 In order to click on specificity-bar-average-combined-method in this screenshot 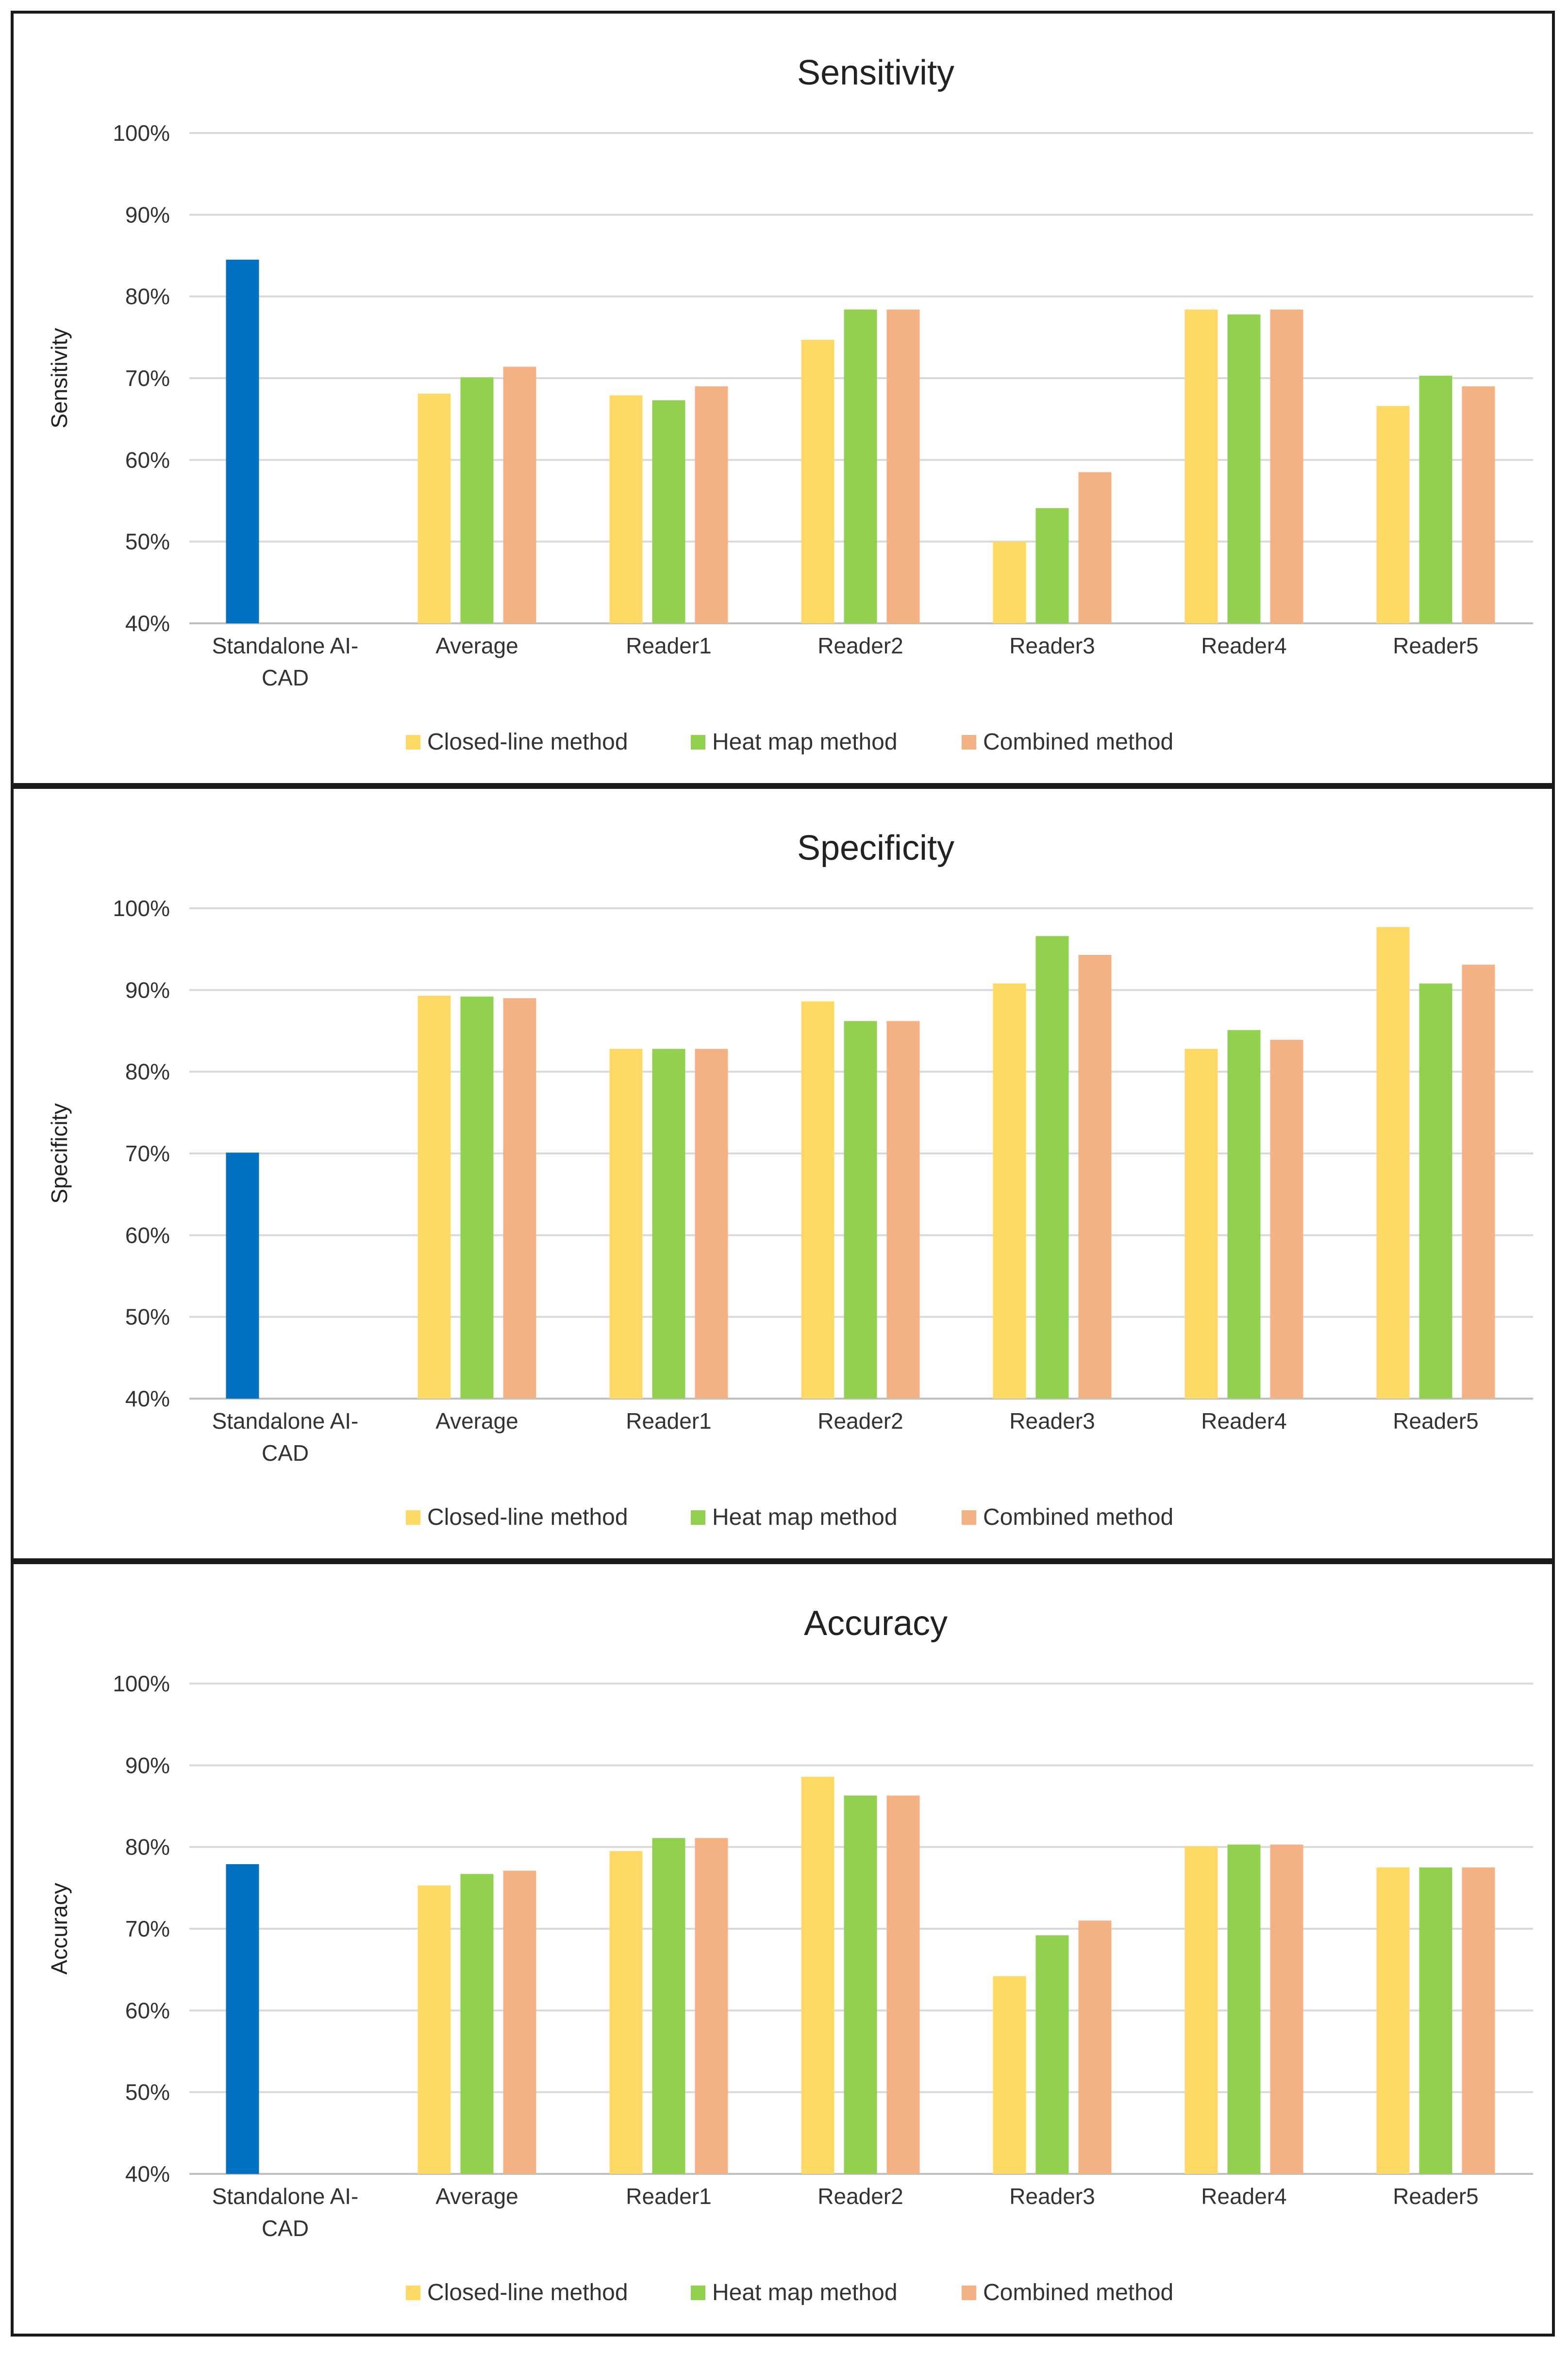, I will do `click(519, 1198)`.